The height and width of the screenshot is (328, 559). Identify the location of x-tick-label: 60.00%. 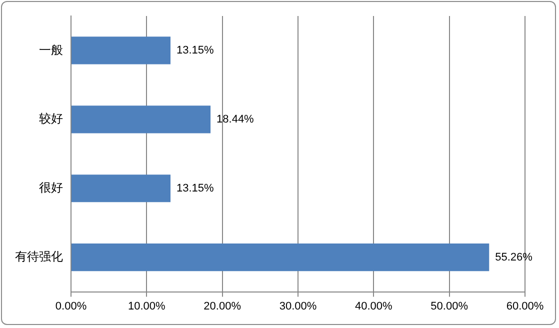
(525, 306).